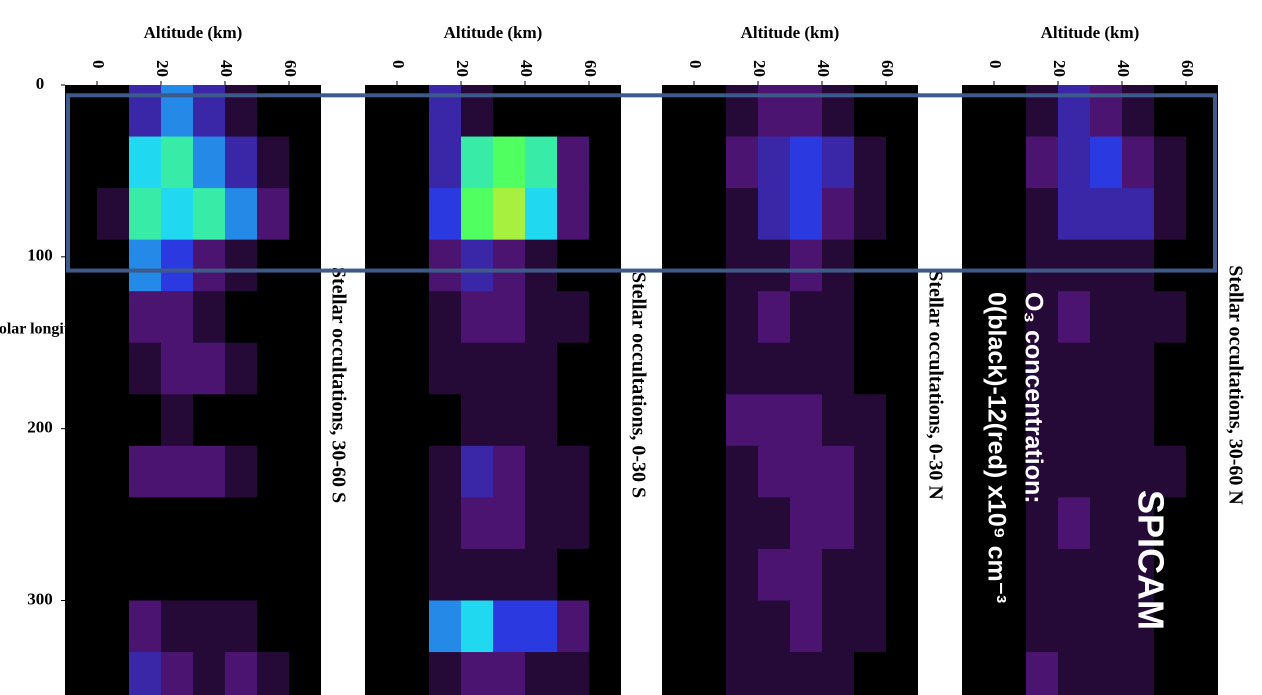  What do you see at coordinates (1090, 32) in the screenshot?
I see `x-axis-label: Altitude (km)` at bounding box center [1090, 32].